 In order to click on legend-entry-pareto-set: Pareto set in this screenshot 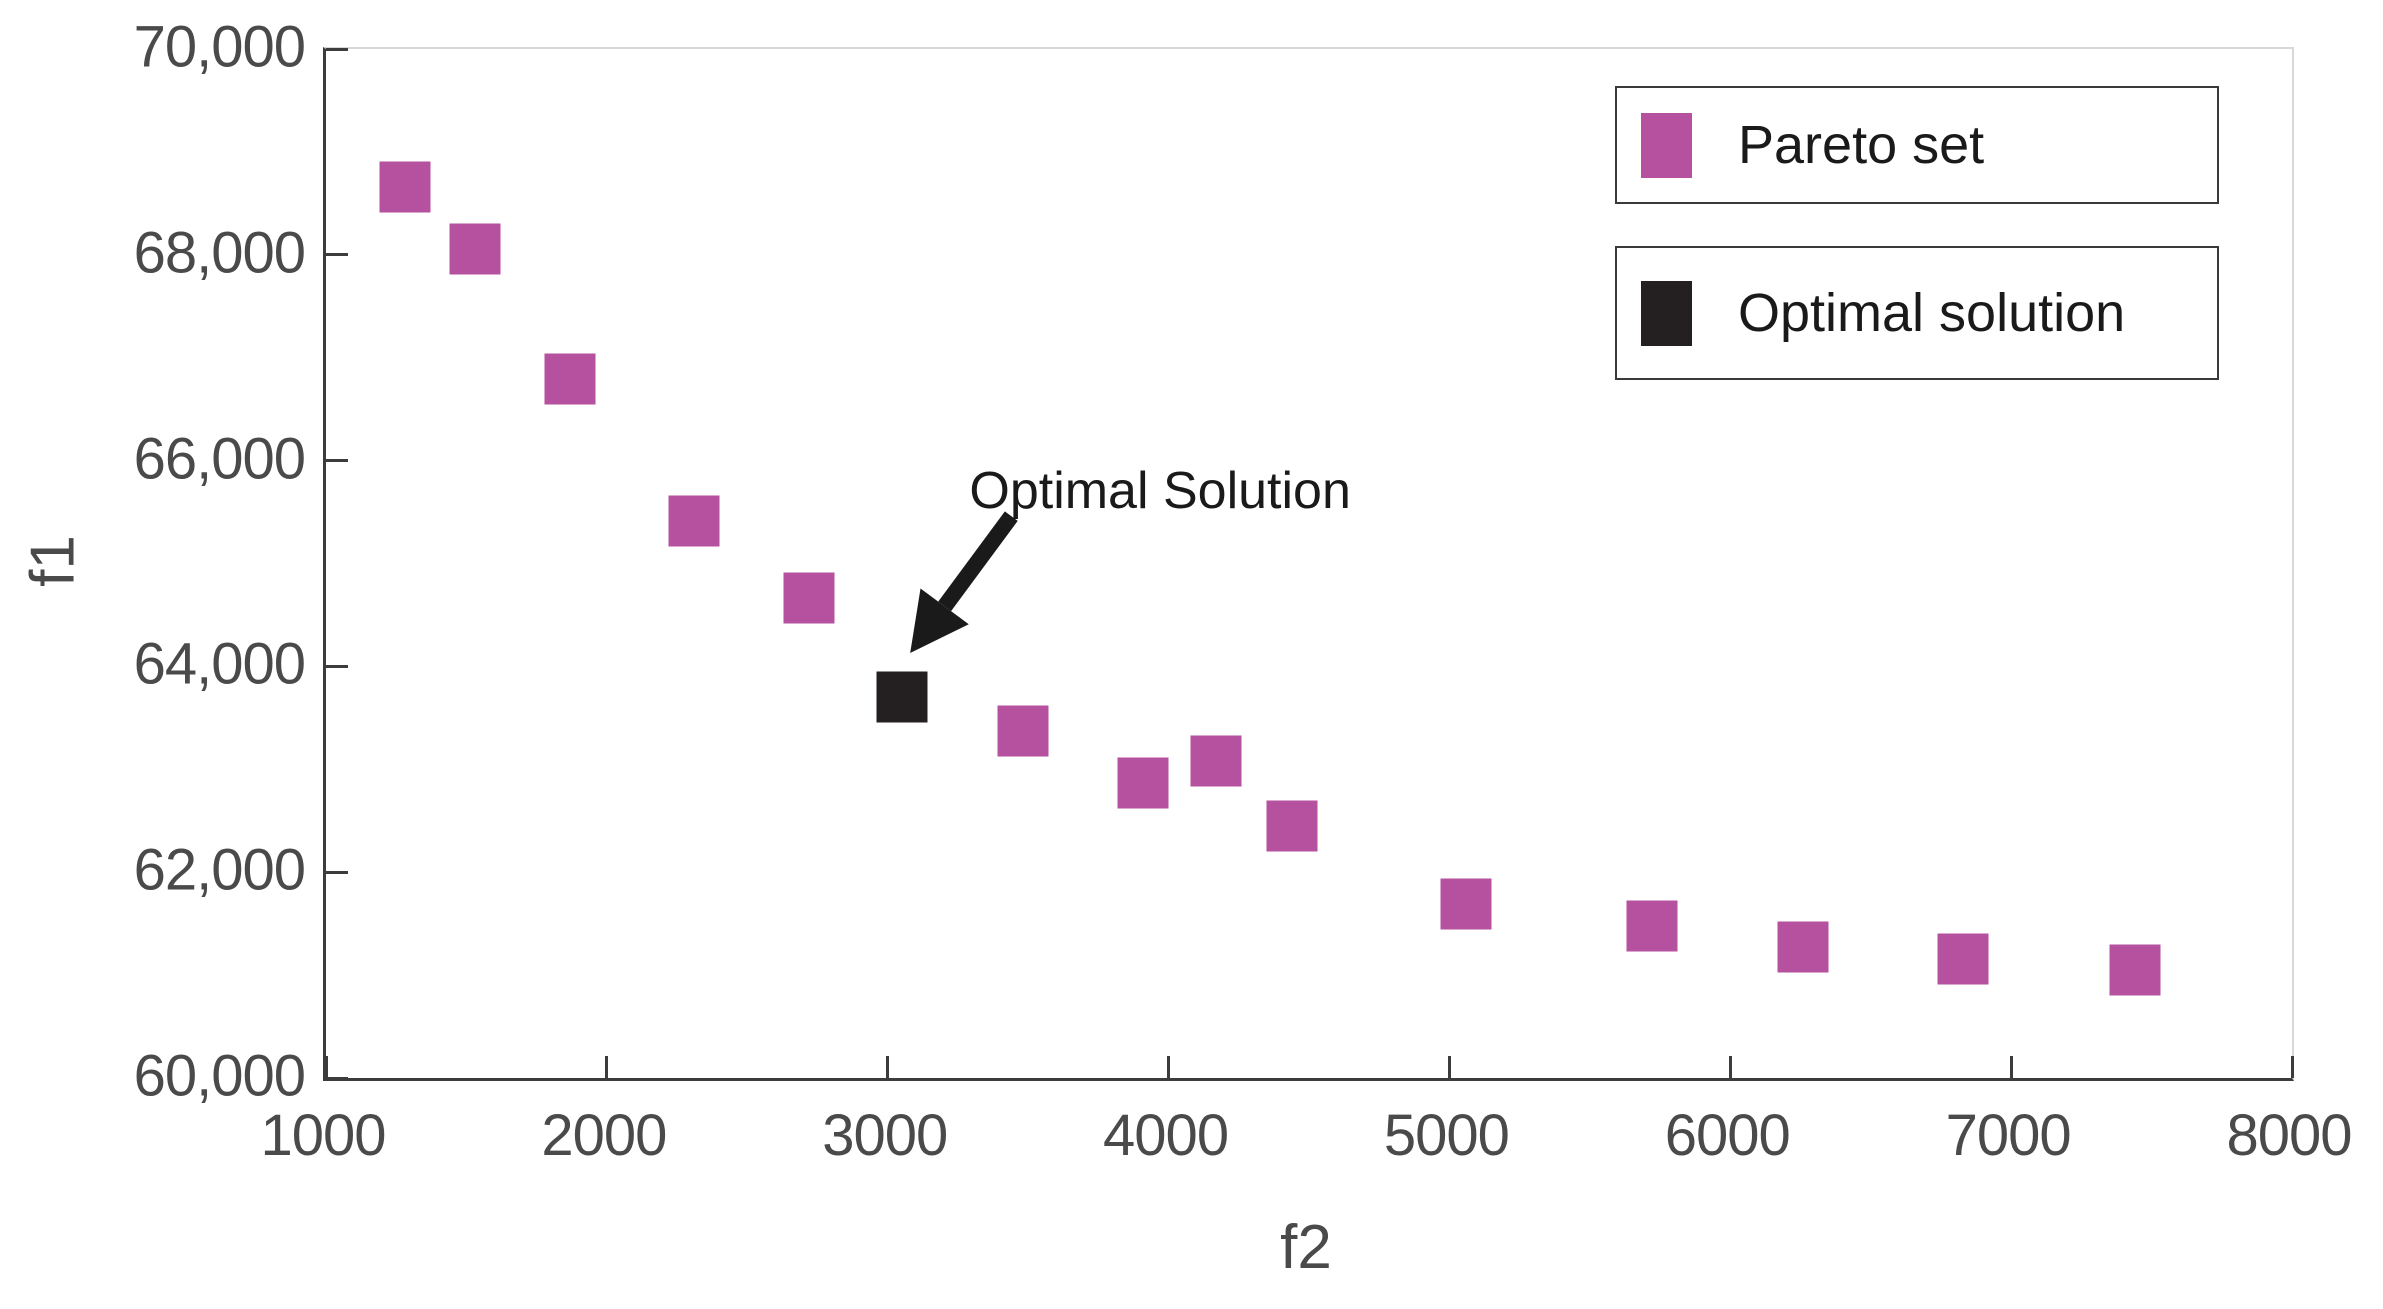, I will do `click(1917, 145)`.